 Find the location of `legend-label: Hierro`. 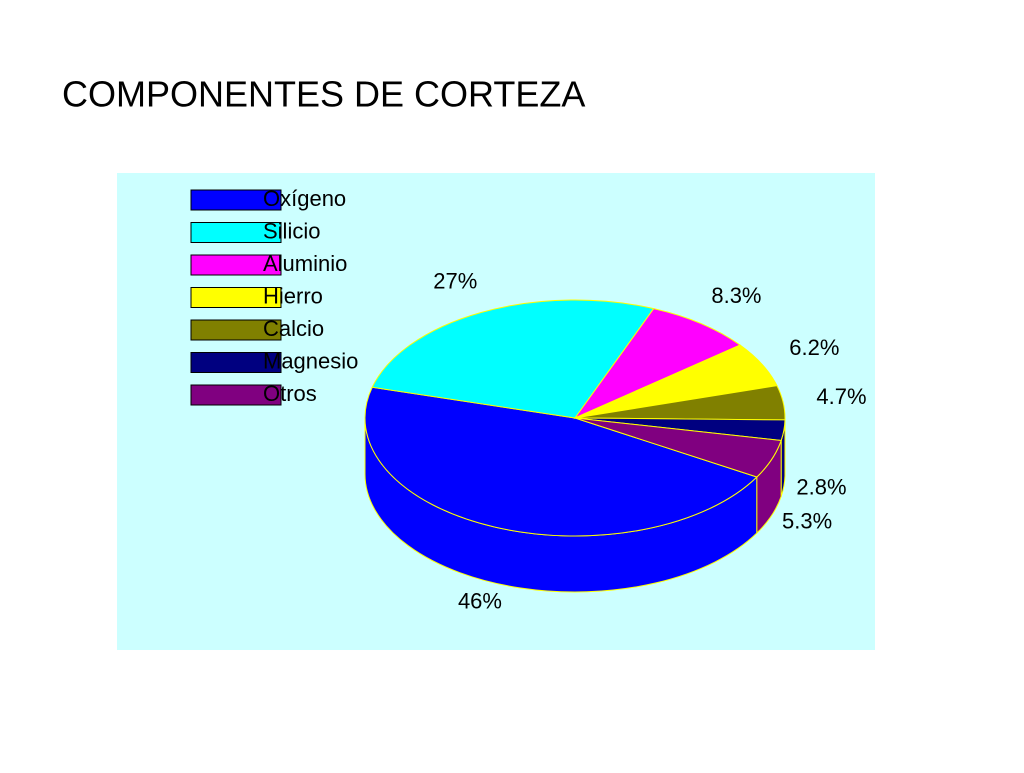

legend-label: Hierro is located at coordinates (293, 295).